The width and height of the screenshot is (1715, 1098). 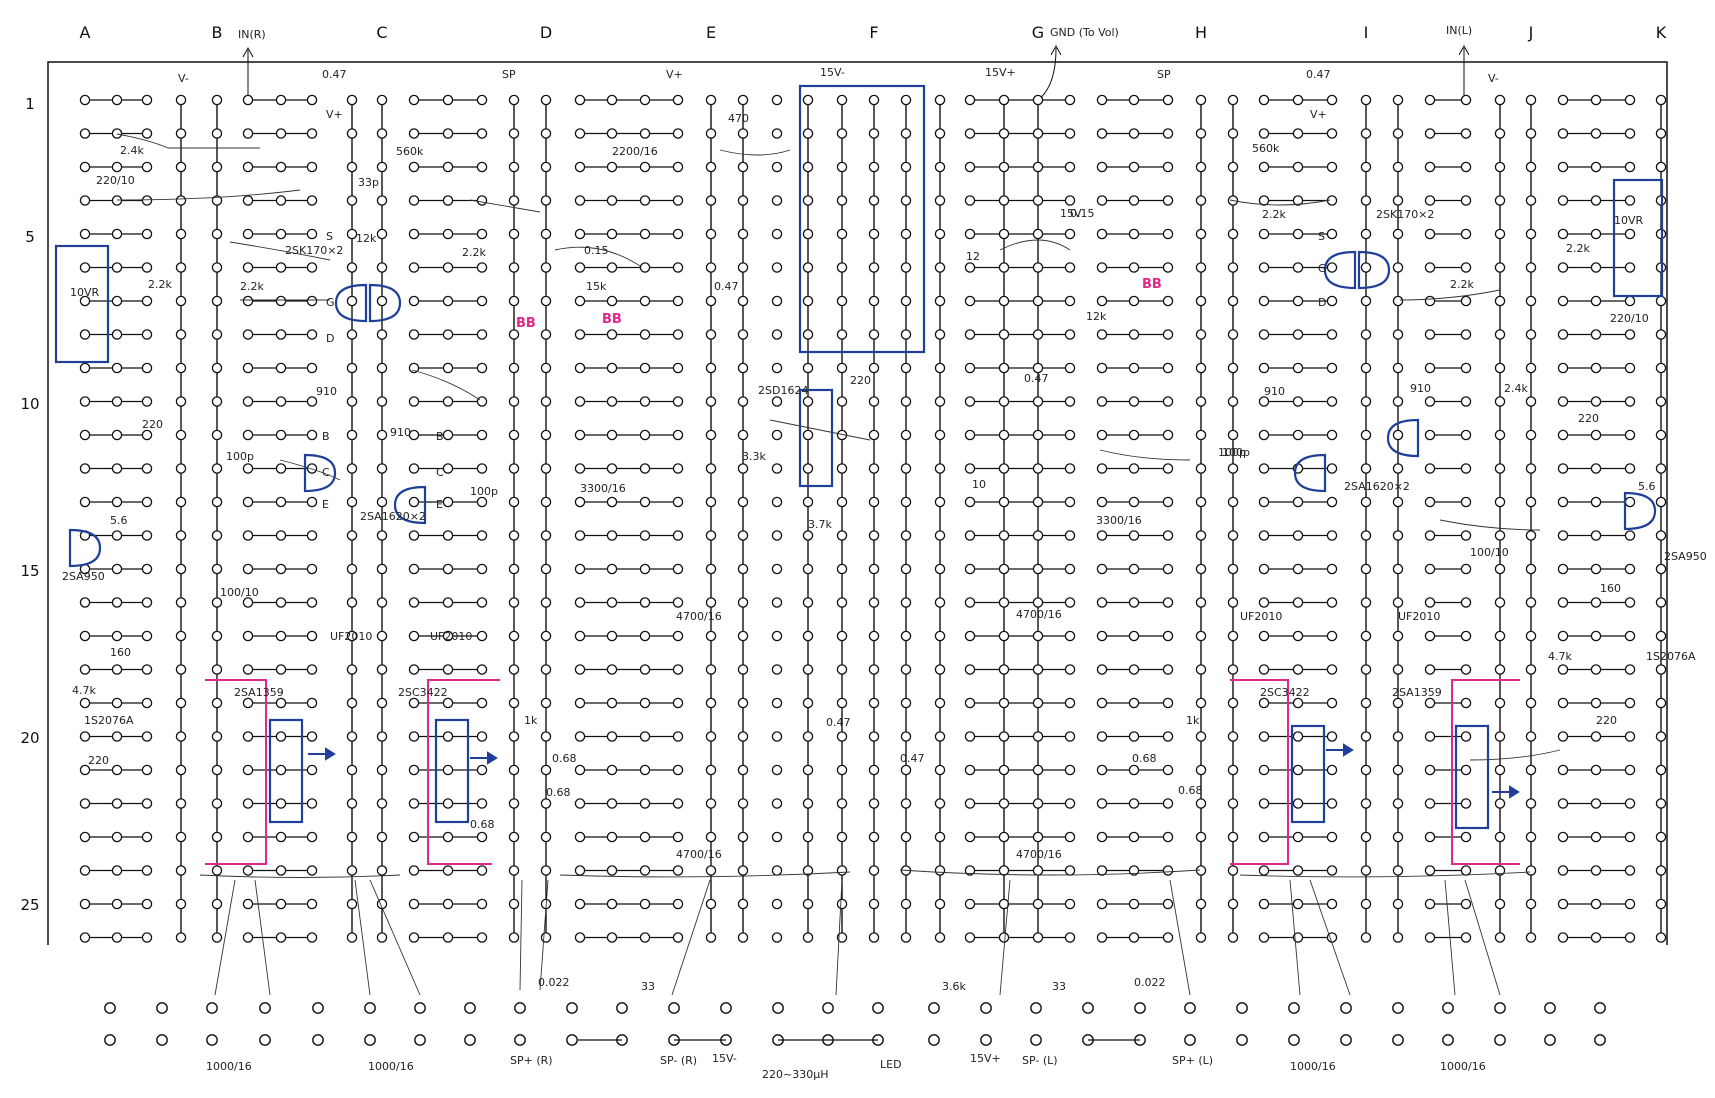 What do you see at coordinates (554, 982) in the screenshot?
I see `bottom-label-0022-r: 0.022` at bounding box center [554, 982].